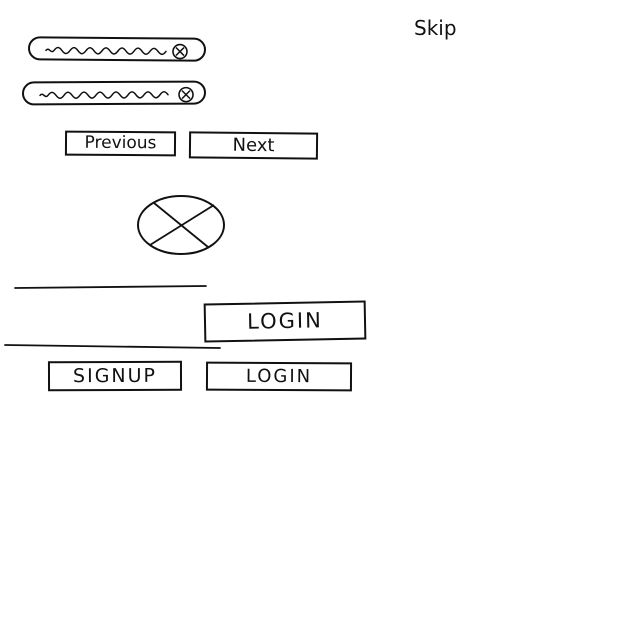  I want to click on image-placeholder-icon, so click(181, 225).